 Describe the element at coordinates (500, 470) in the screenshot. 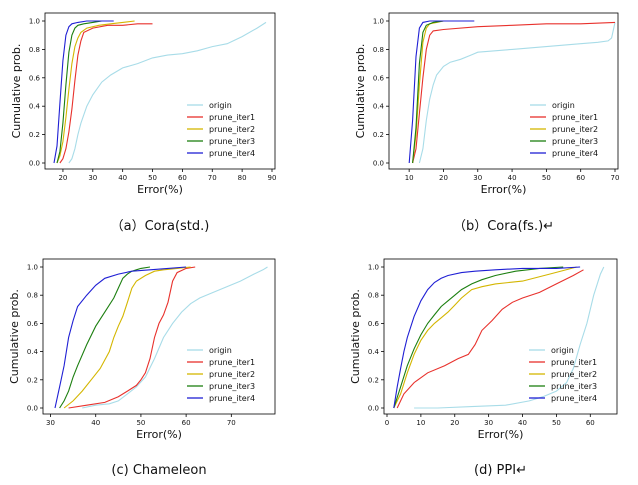

I see `figure-caption-4: (d) PPI↵` at that location.